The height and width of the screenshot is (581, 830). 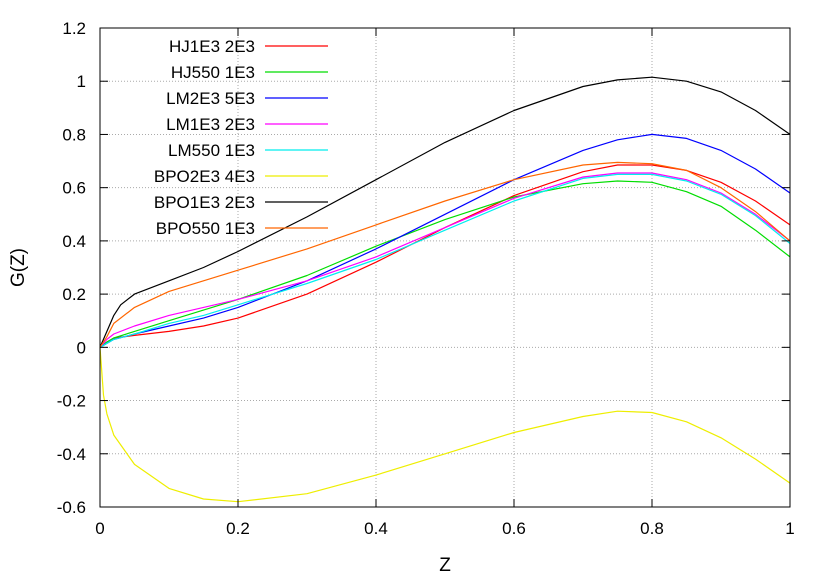 I want to click on y-axis-label: G(Z), so click(x=18, y=267).